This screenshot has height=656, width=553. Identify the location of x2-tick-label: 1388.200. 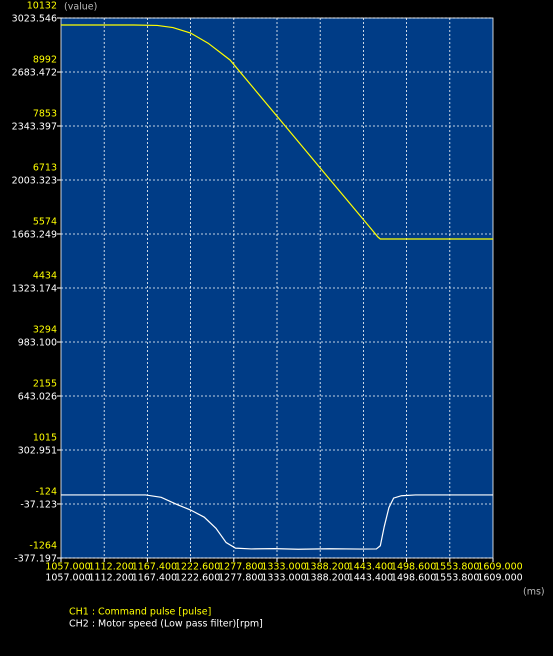
(327, 578).